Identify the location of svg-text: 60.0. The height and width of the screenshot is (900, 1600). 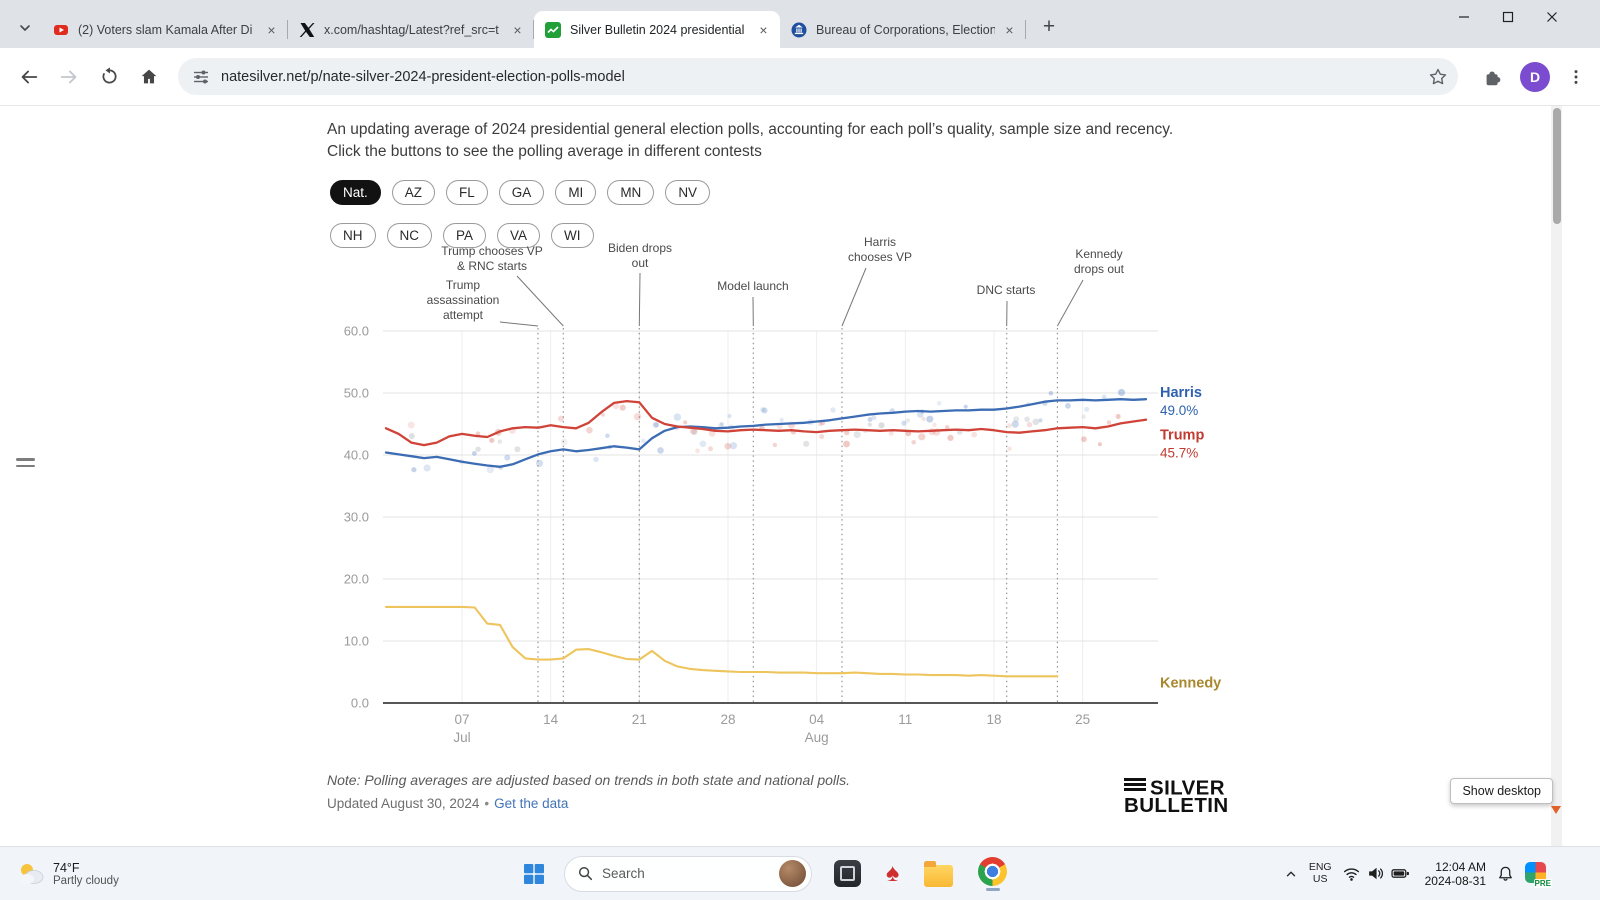
(356, 331).